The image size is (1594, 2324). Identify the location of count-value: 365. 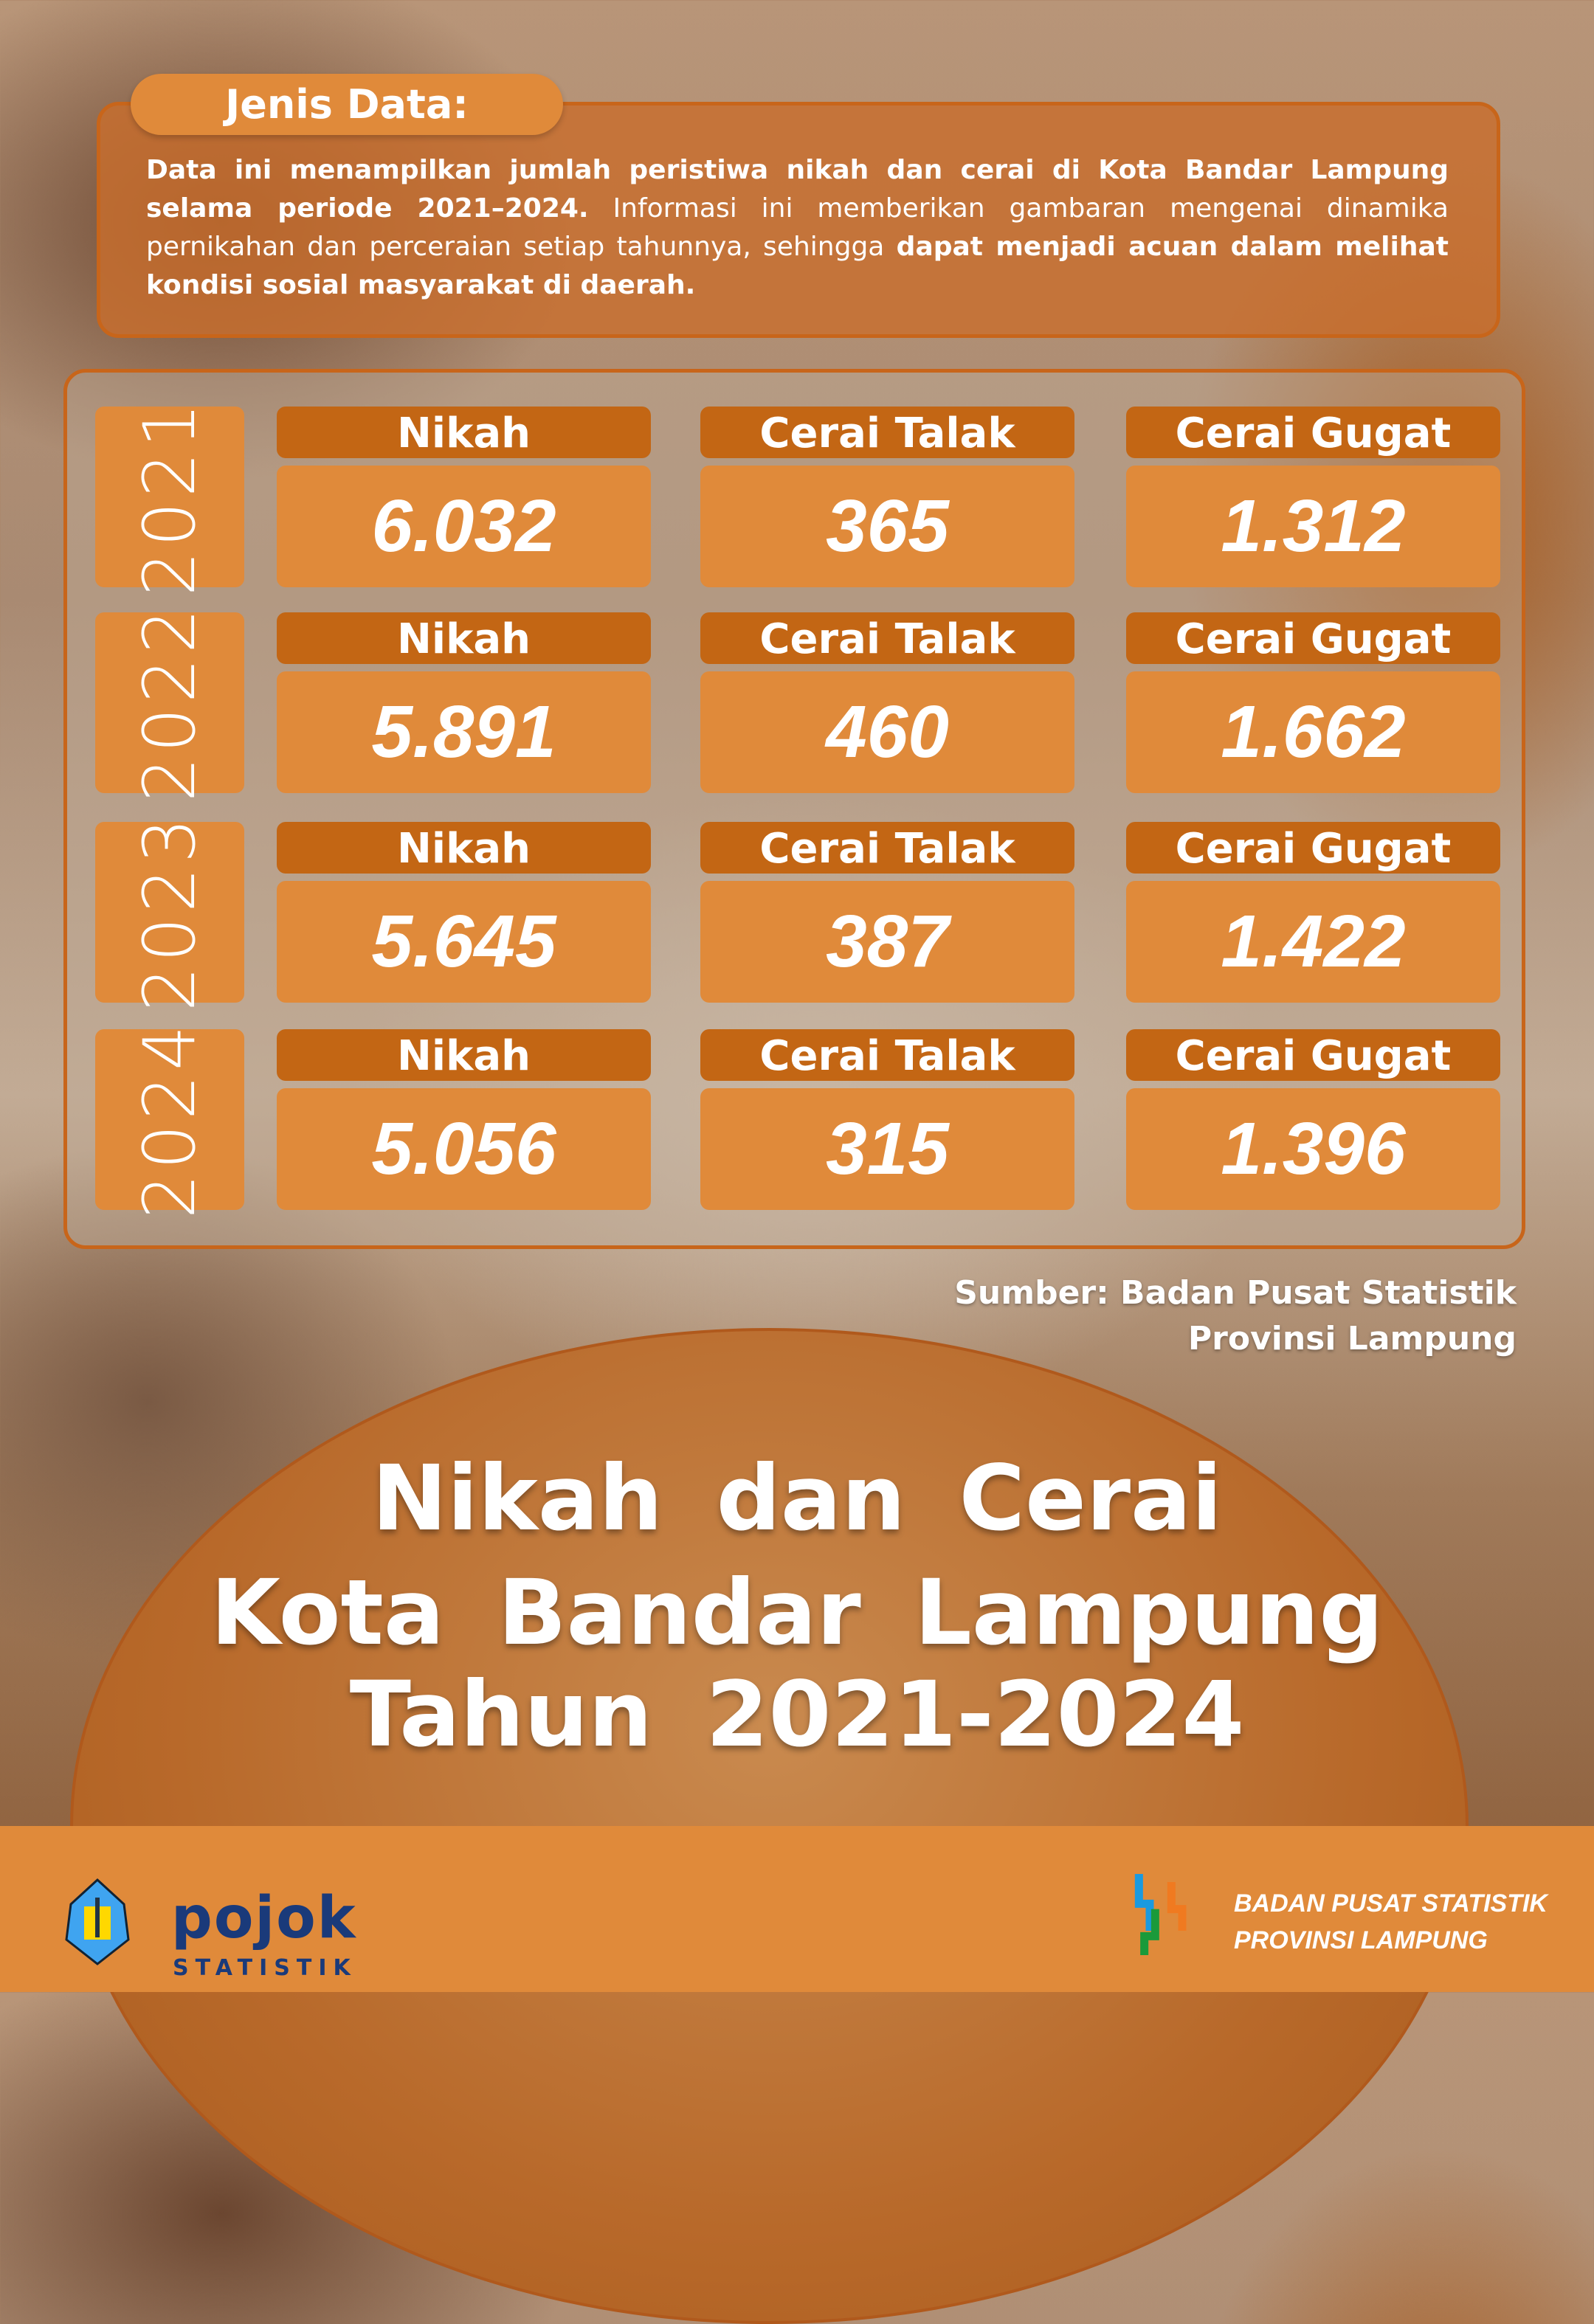
(887, 526).